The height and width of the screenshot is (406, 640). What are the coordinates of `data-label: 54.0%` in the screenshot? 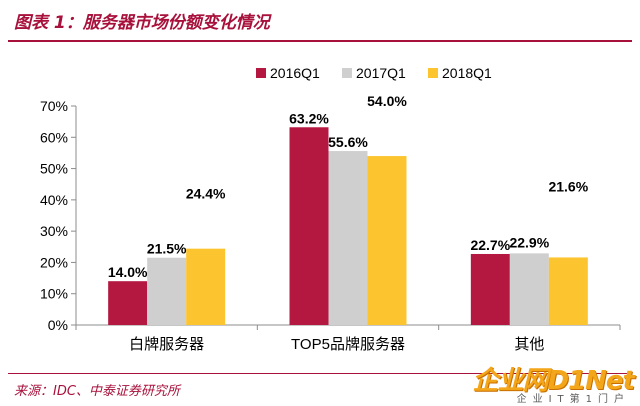 It's located at (387, 101).